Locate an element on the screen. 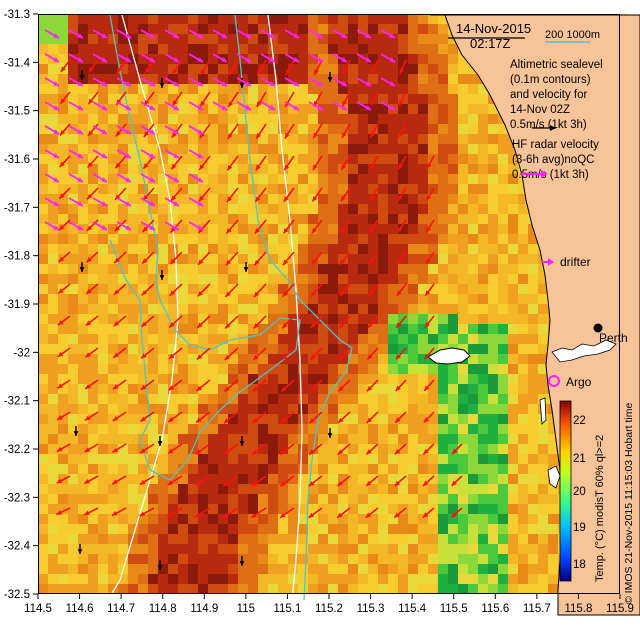 This screenshot has width=640, height=630. y-tick-label: -31.3 is located at coordinates (17, 15).